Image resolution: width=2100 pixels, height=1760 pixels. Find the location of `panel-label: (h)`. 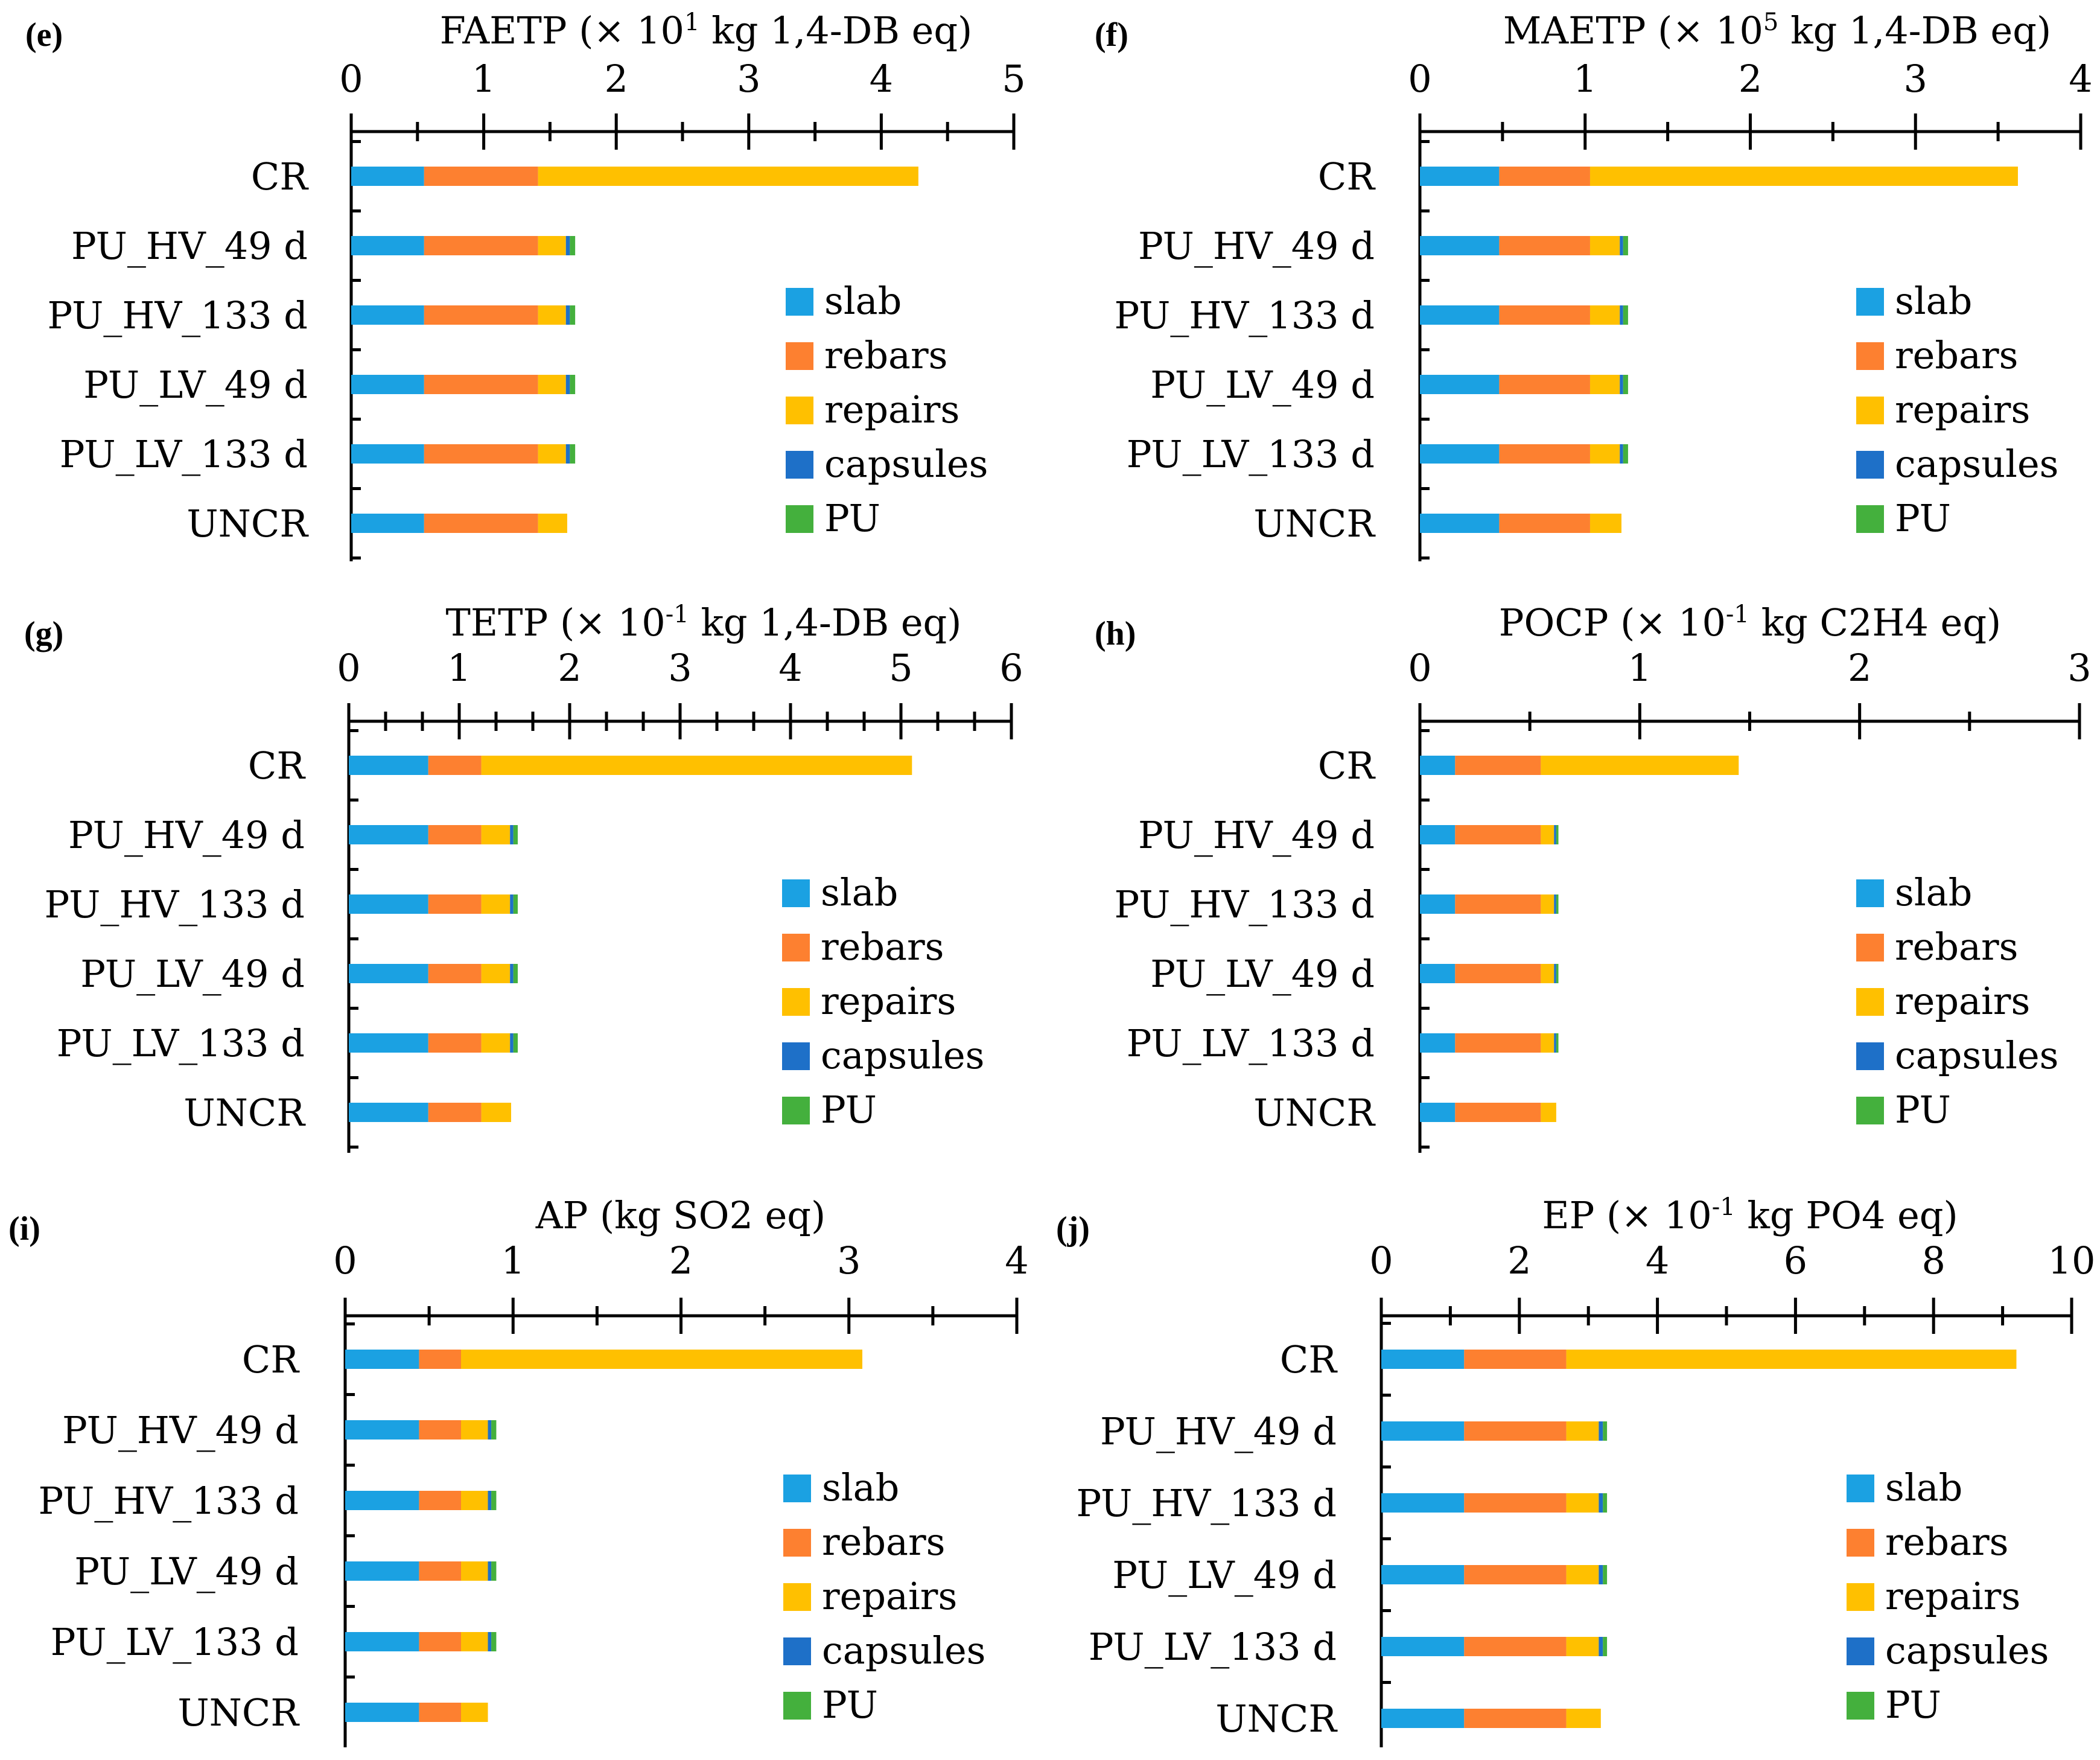

panel-label: (h) is located at coordinates (1115, 633).